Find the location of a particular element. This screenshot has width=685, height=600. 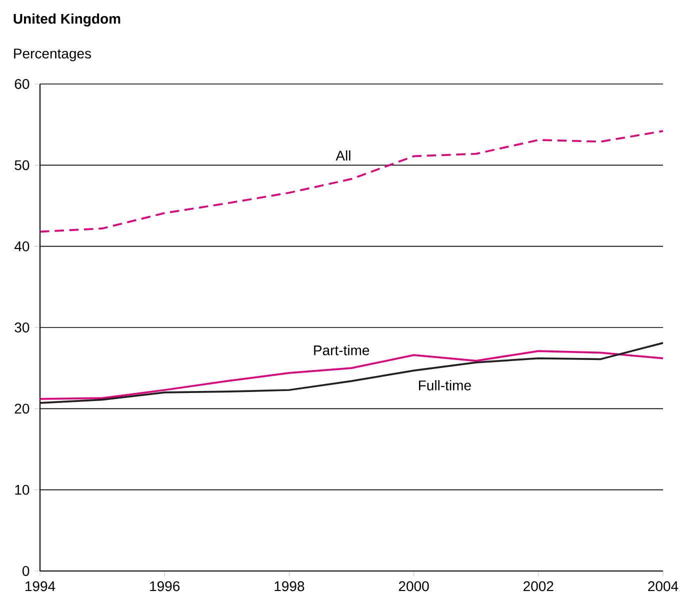

y-tick-label: 10 is located at coordinates (22, 489).